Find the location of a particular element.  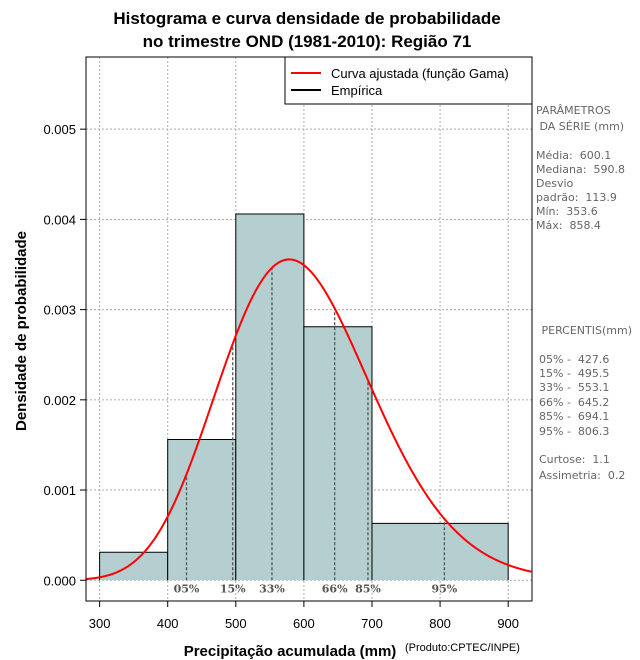

percentile-label-4: 85% is located at coordinates (368, 588).